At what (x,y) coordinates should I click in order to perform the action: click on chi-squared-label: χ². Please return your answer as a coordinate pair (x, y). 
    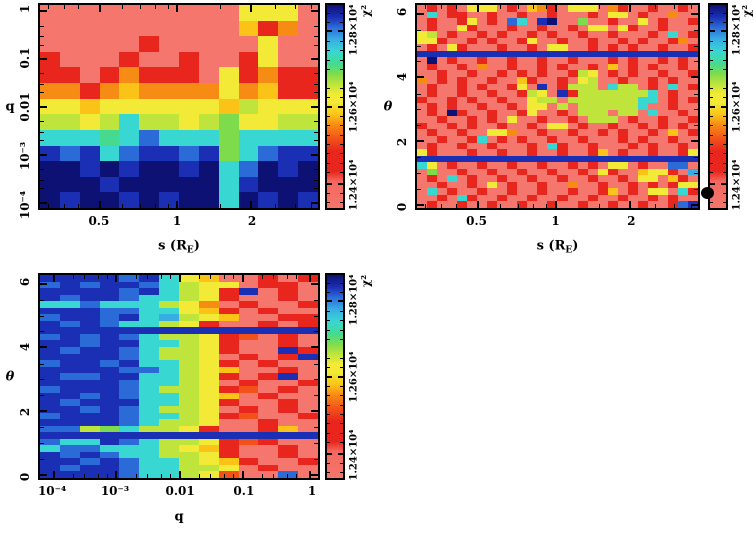
    Looking at the image, I should click on (747, 11).